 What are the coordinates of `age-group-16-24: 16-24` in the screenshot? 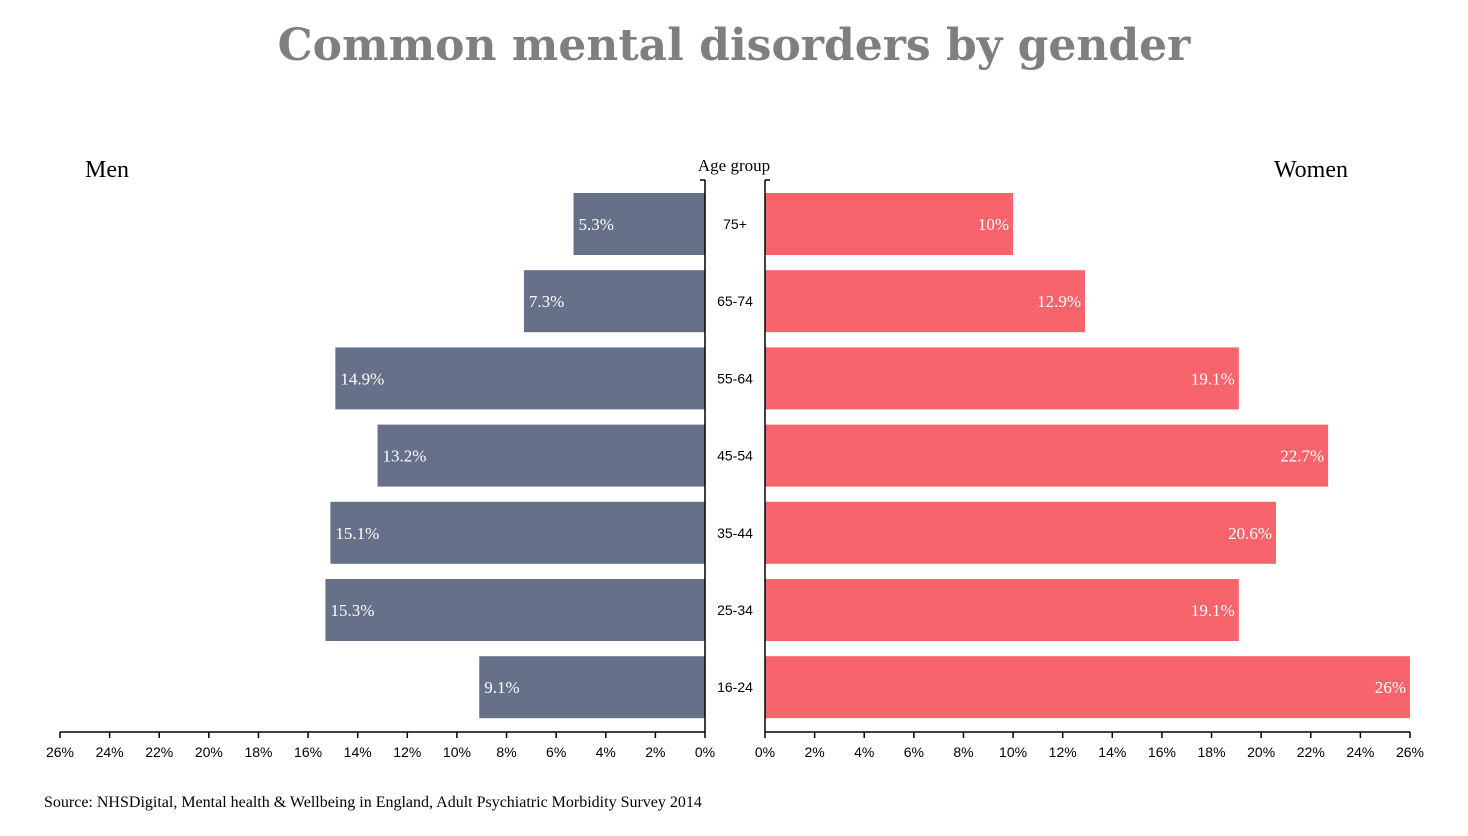 It's located at (735, 687).